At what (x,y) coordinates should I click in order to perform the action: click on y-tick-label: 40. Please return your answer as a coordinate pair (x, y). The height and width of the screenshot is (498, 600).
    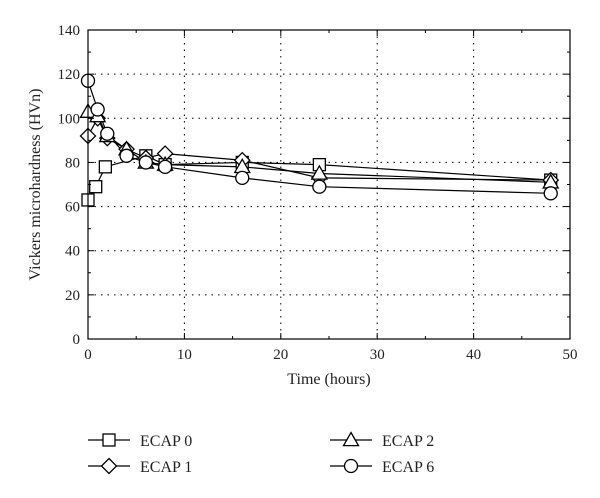
    Looking at the image, I should click on (72, 252).